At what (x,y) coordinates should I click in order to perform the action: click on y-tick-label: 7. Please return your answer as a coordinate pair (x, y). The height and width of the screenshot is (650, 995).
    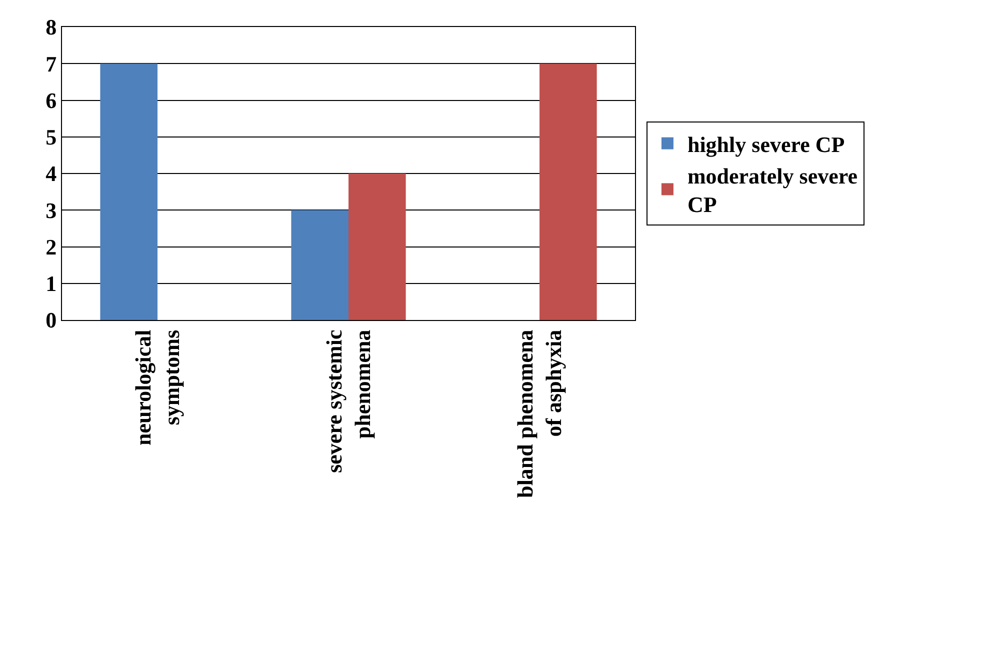
    Looking at the image, I should click on (51, 63).